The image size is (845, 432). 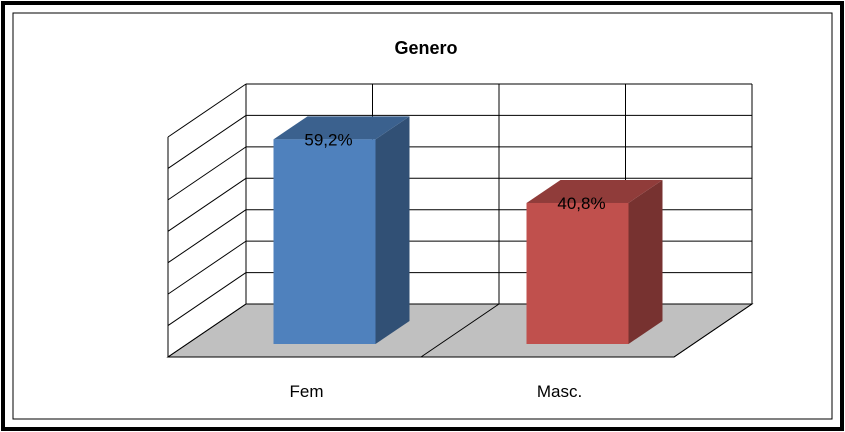 I want to click on chart-title: Genero, so click(x=425, y=48).